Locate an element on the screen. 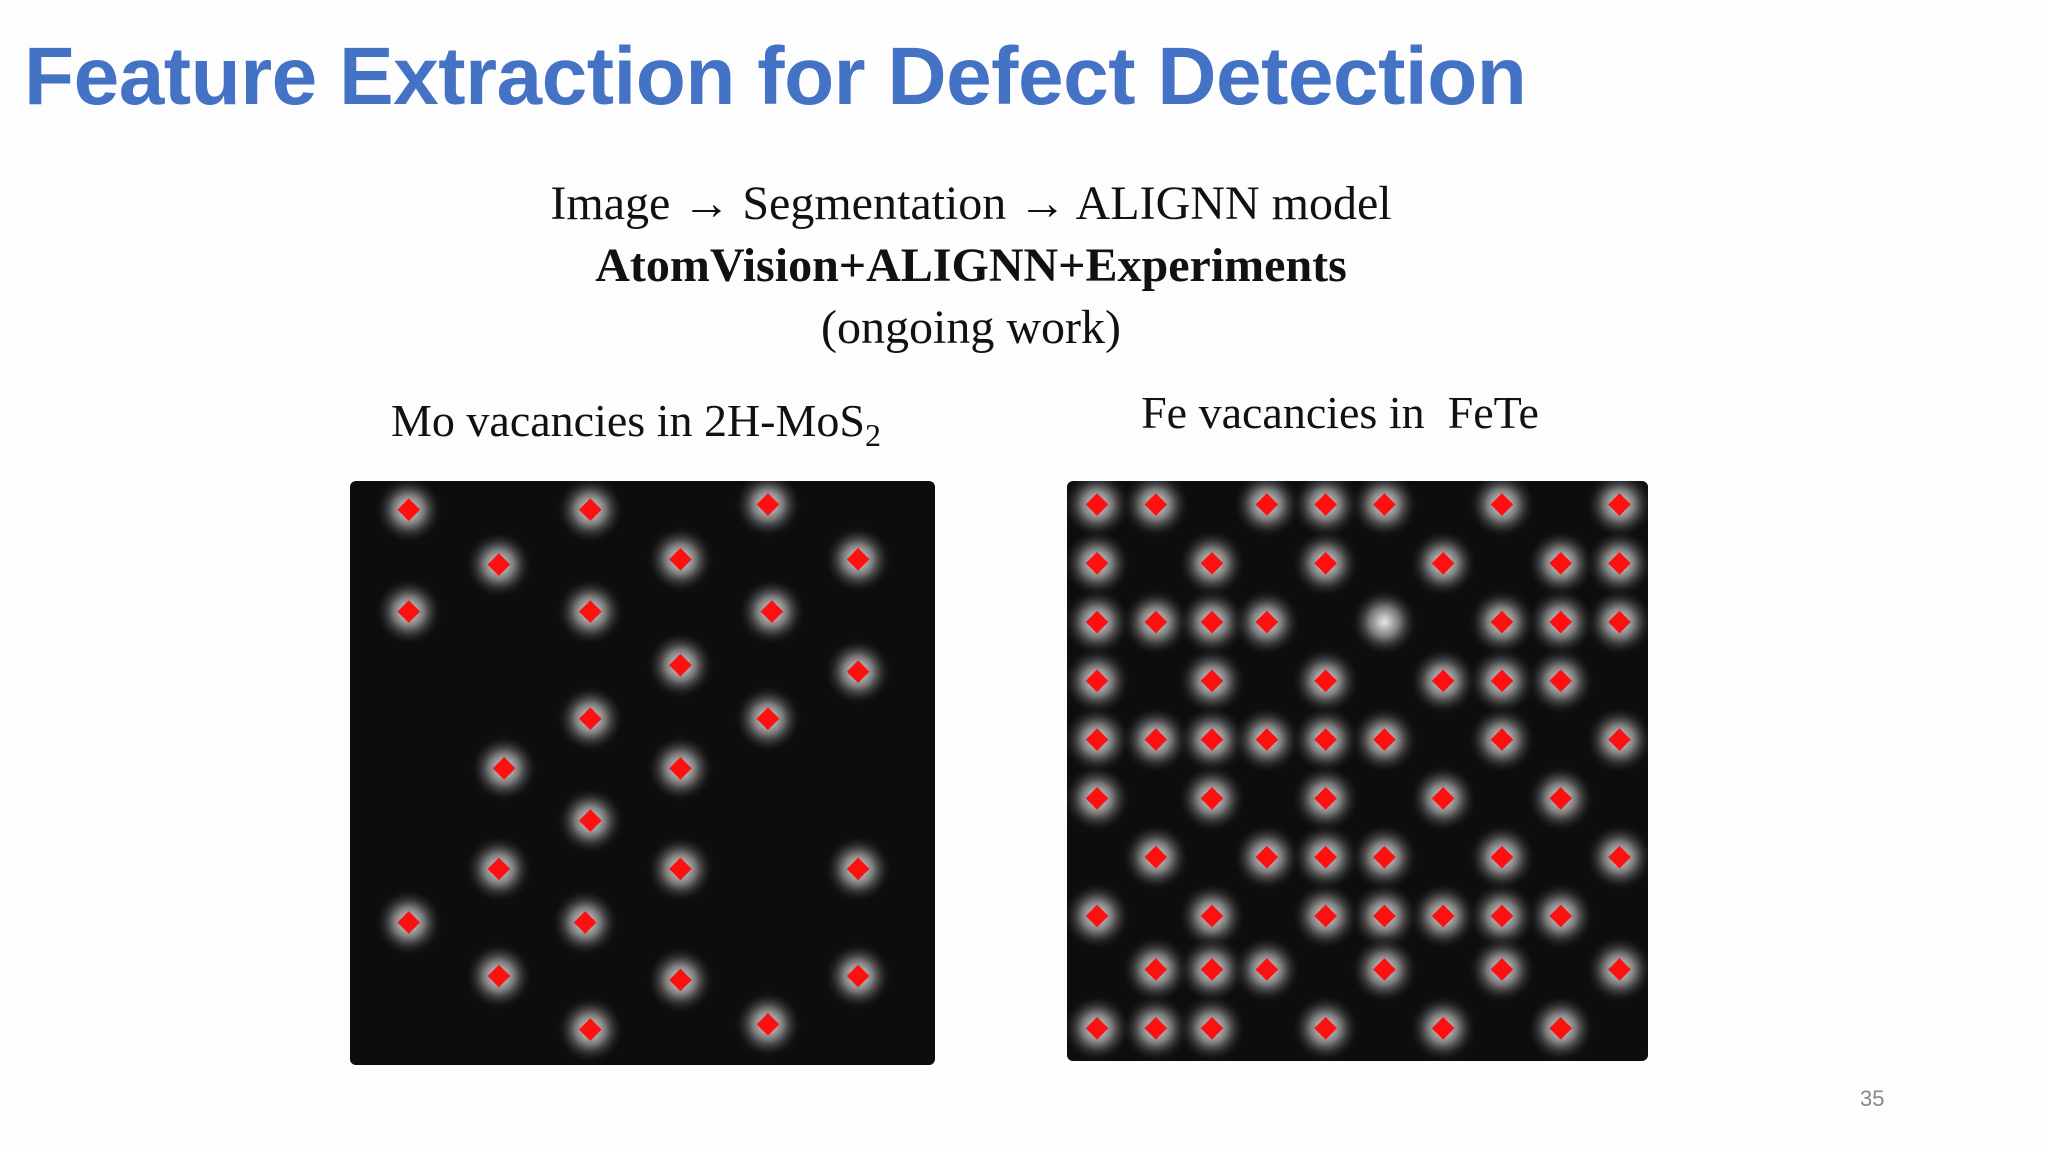  subtitle-line: AtomVision+ALIGNN+Experiments is located at coordinates (971, 265).